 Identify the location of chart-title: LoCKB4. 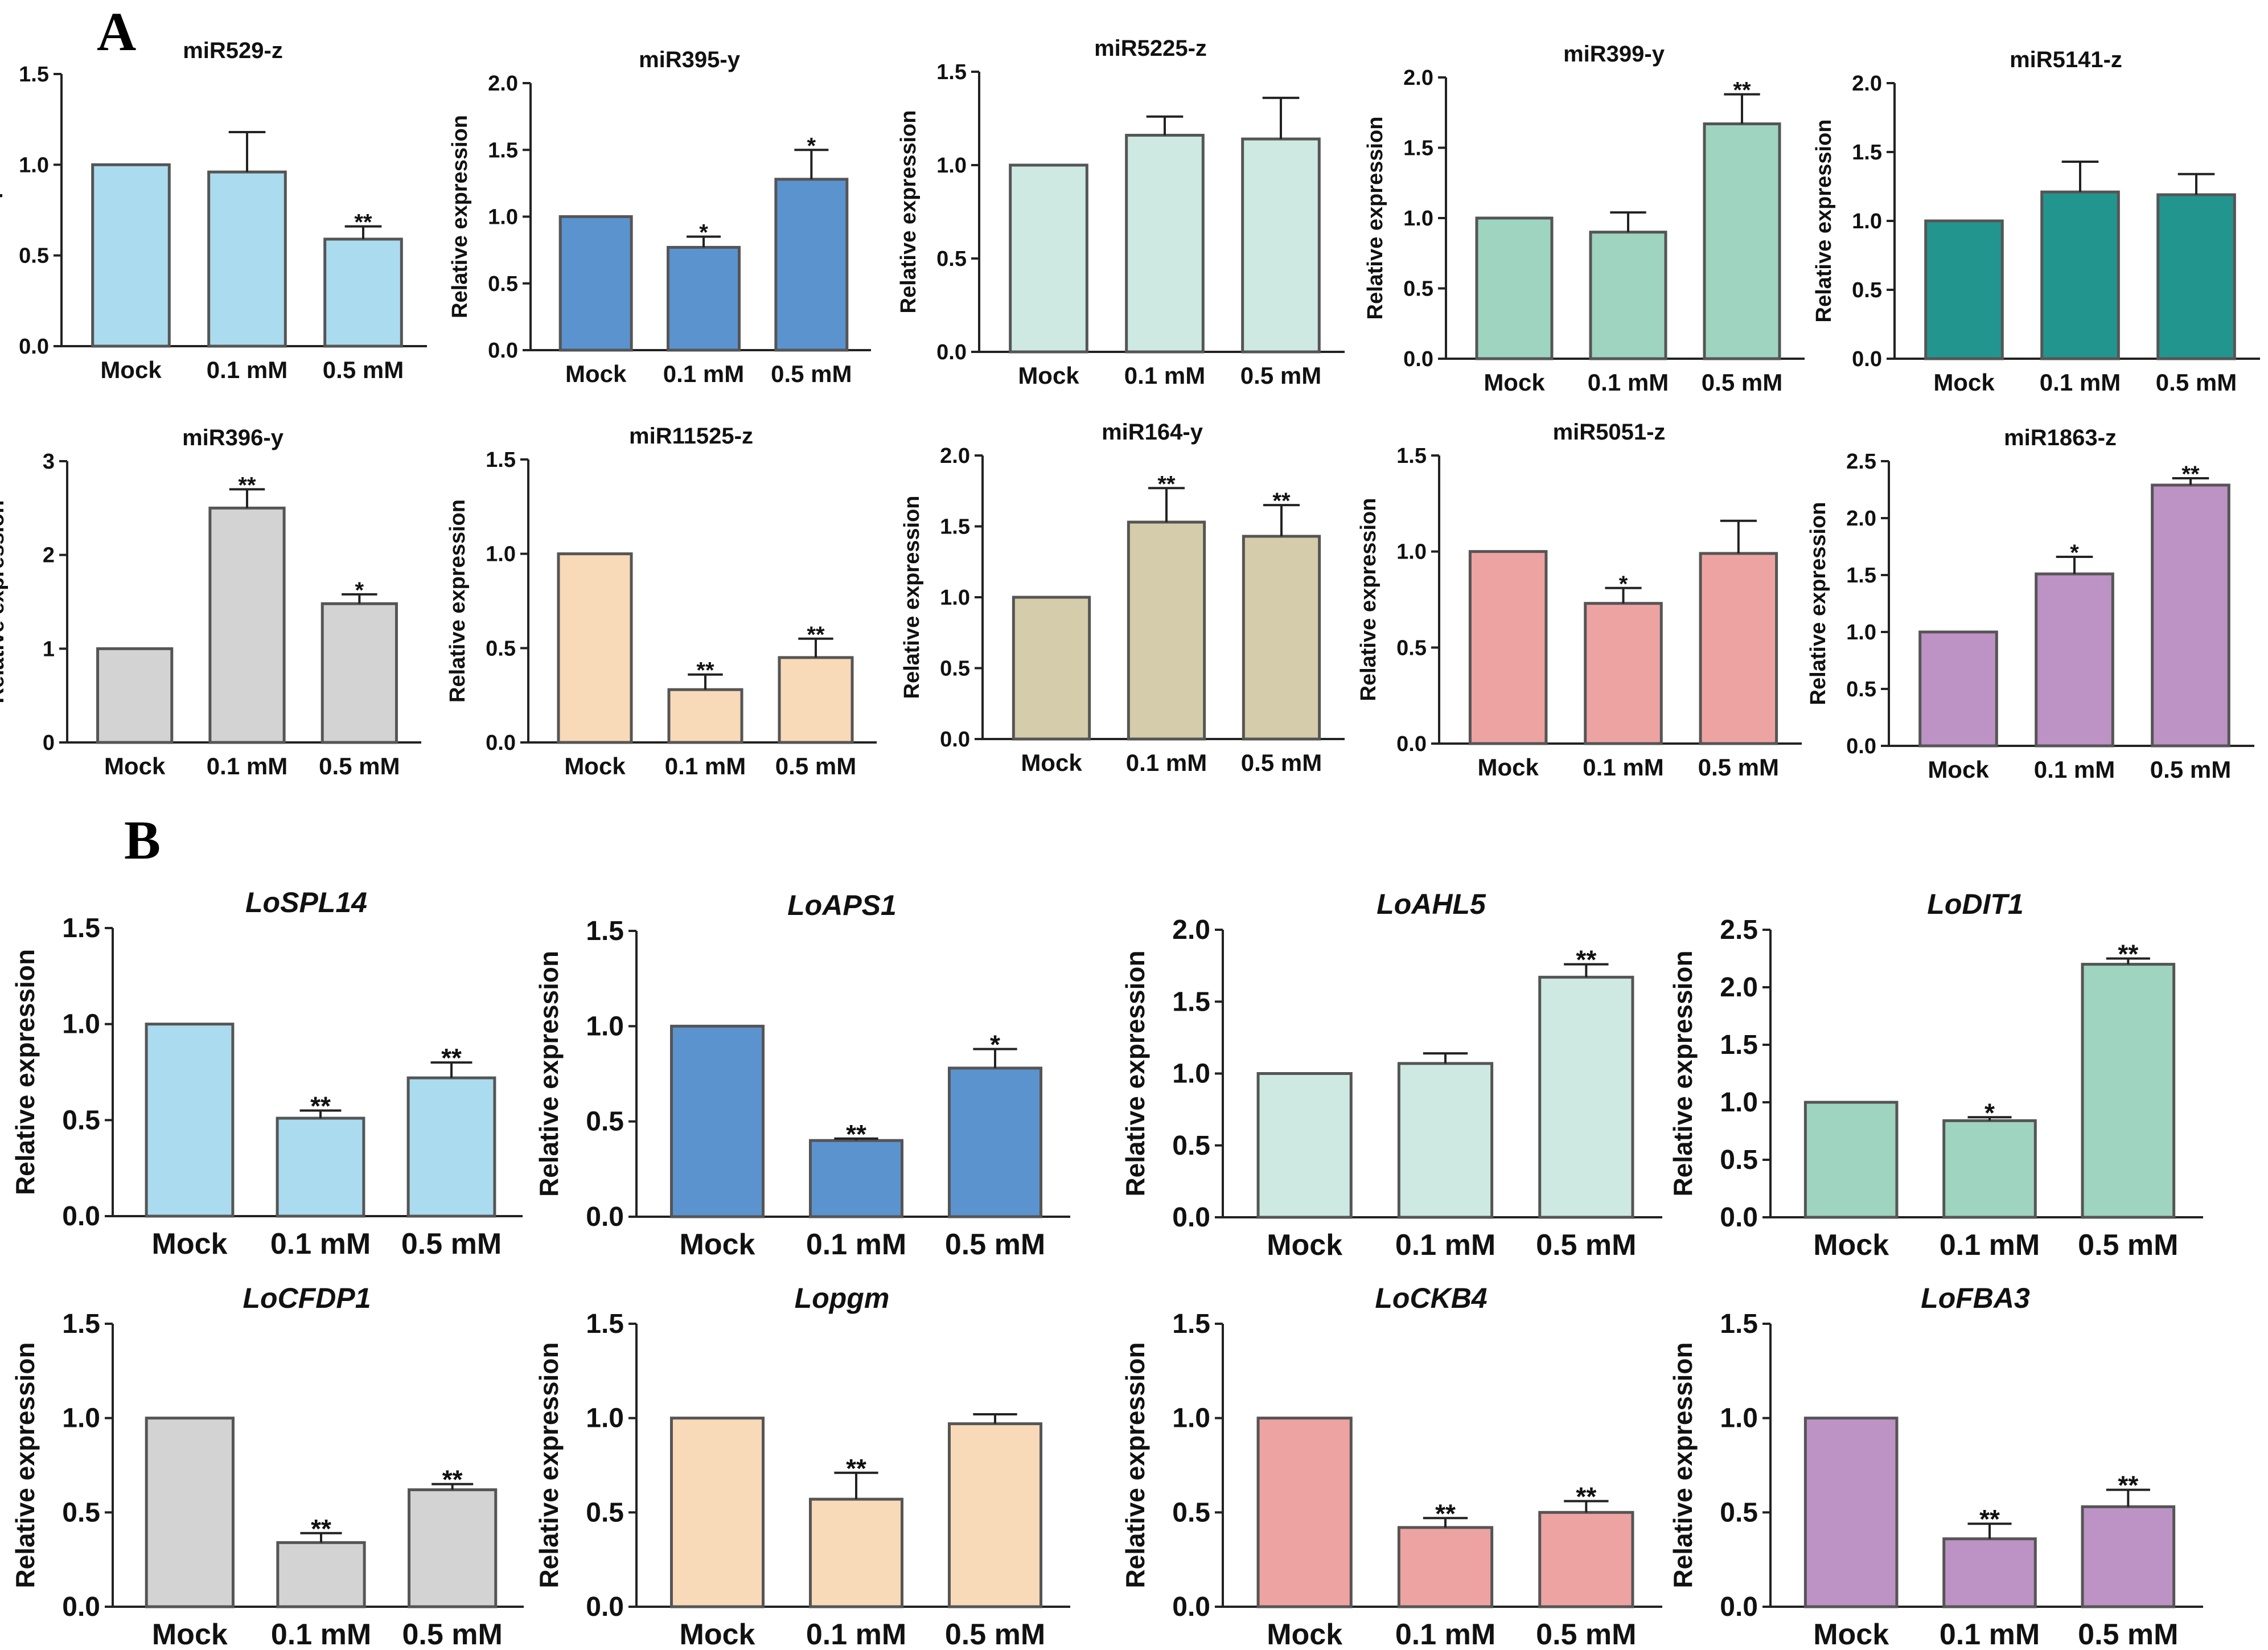
(1431, 1298).